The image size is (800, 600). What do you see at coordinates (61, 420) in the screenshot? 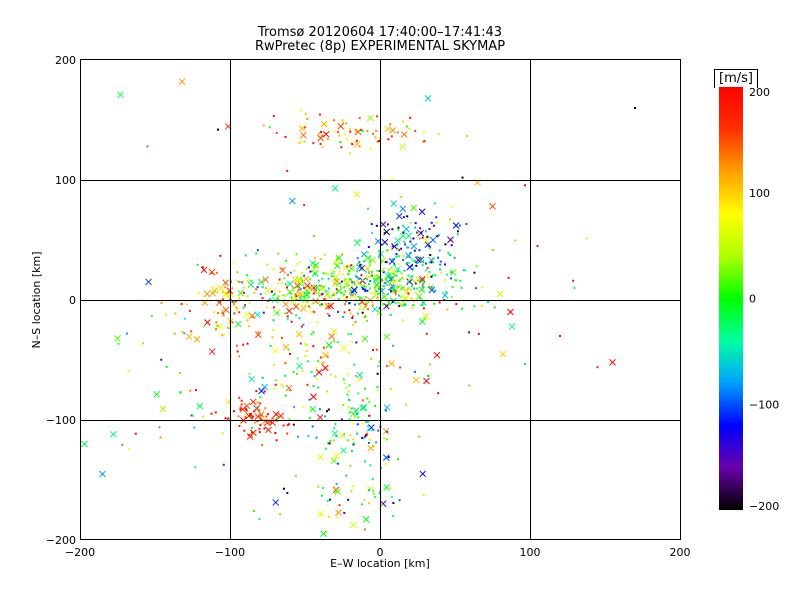
I see `y-tick-label: −100` at bounding box center [61, 420].